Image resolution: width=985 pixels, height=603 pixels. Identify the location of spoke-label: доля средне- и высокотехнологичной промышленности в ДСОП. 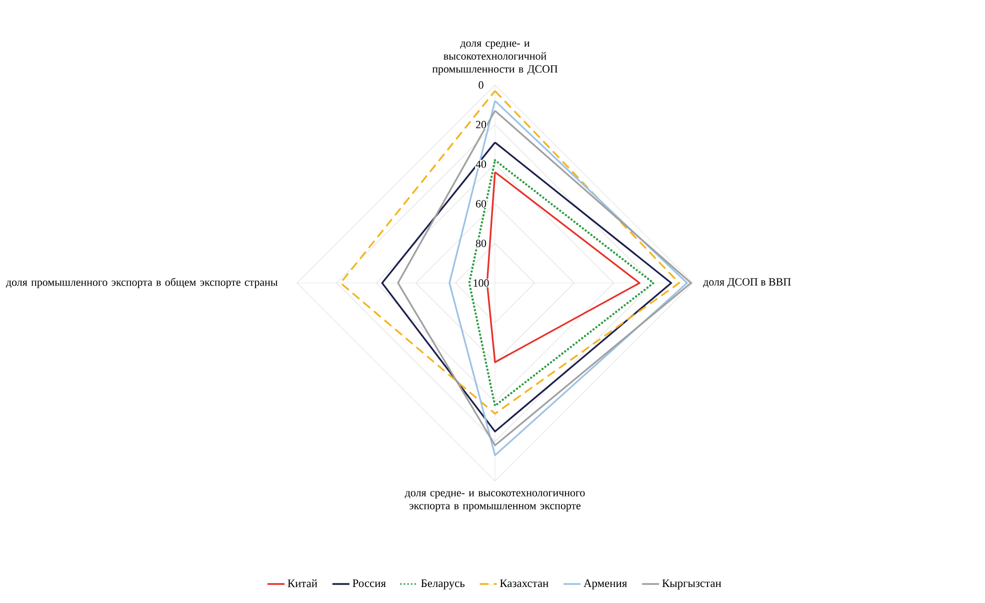
(495, 58).